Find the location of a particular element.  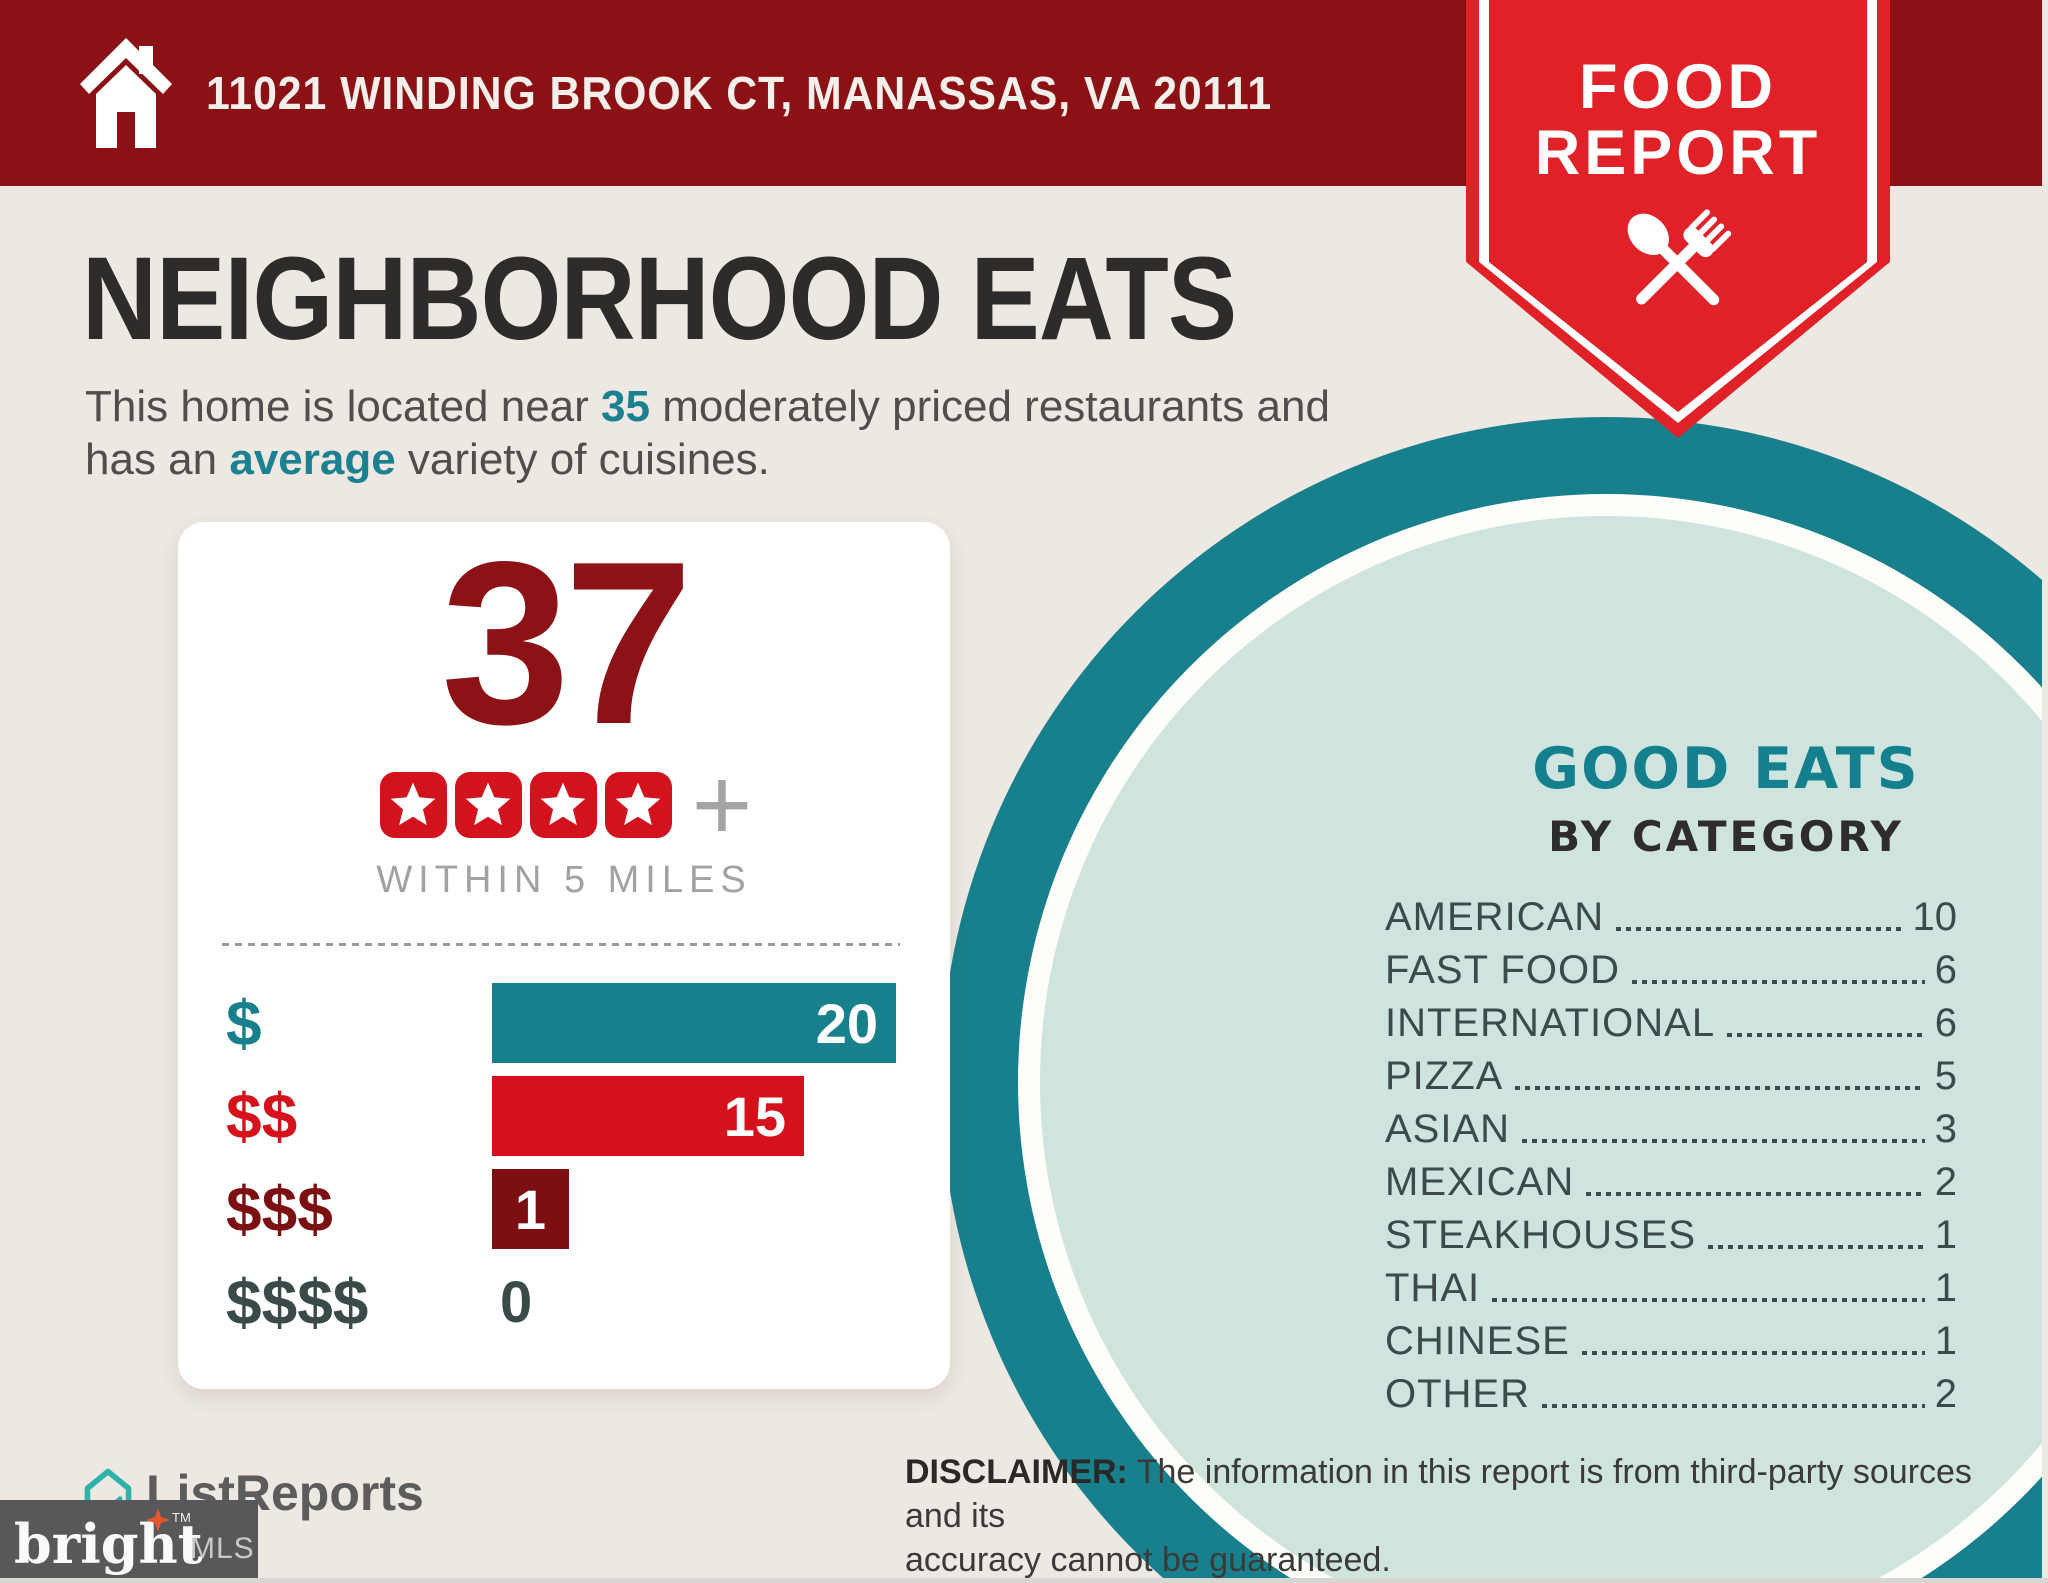

price-row-3: $$$ 1 is located at coordinates (564, 1209).